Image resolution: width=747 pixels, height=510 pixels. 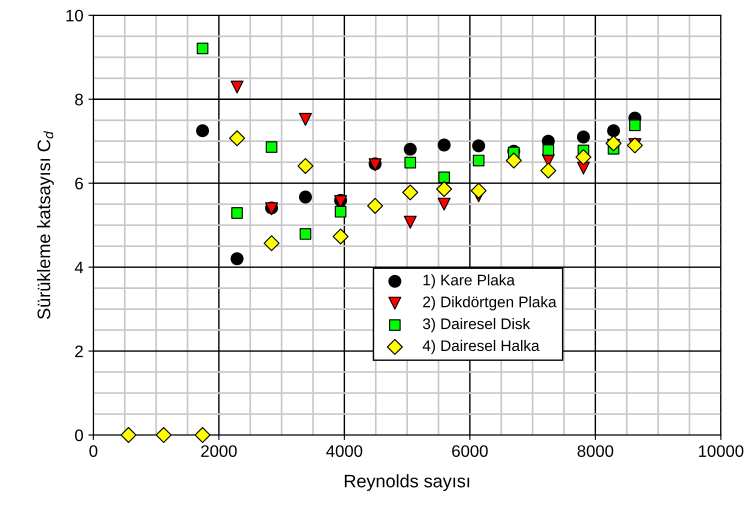 What do you see at coordinates (79, 351) in the screenshot?
I see `y-tick-label: 2` at bounding box center [79, 351].